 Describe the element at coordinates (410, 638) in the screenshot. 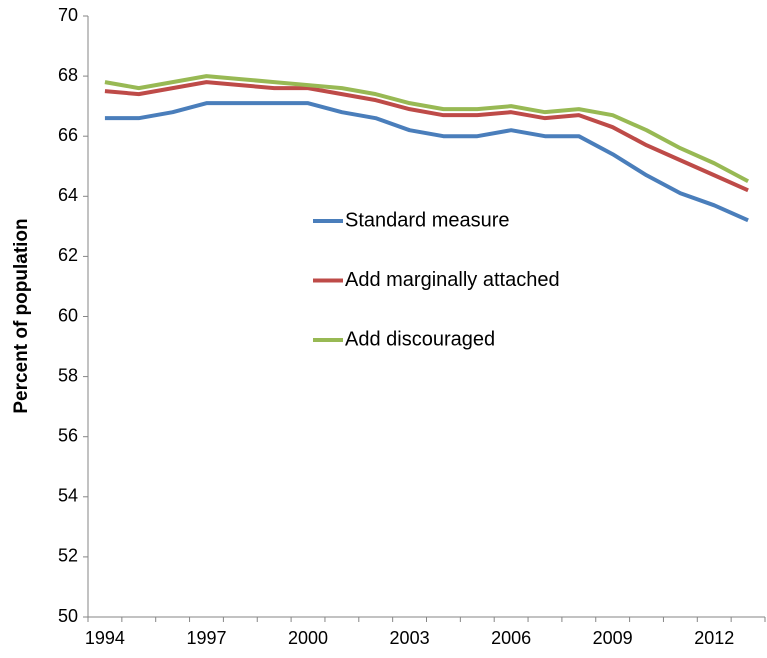

I see `x-tick-label: 2003` at that location.